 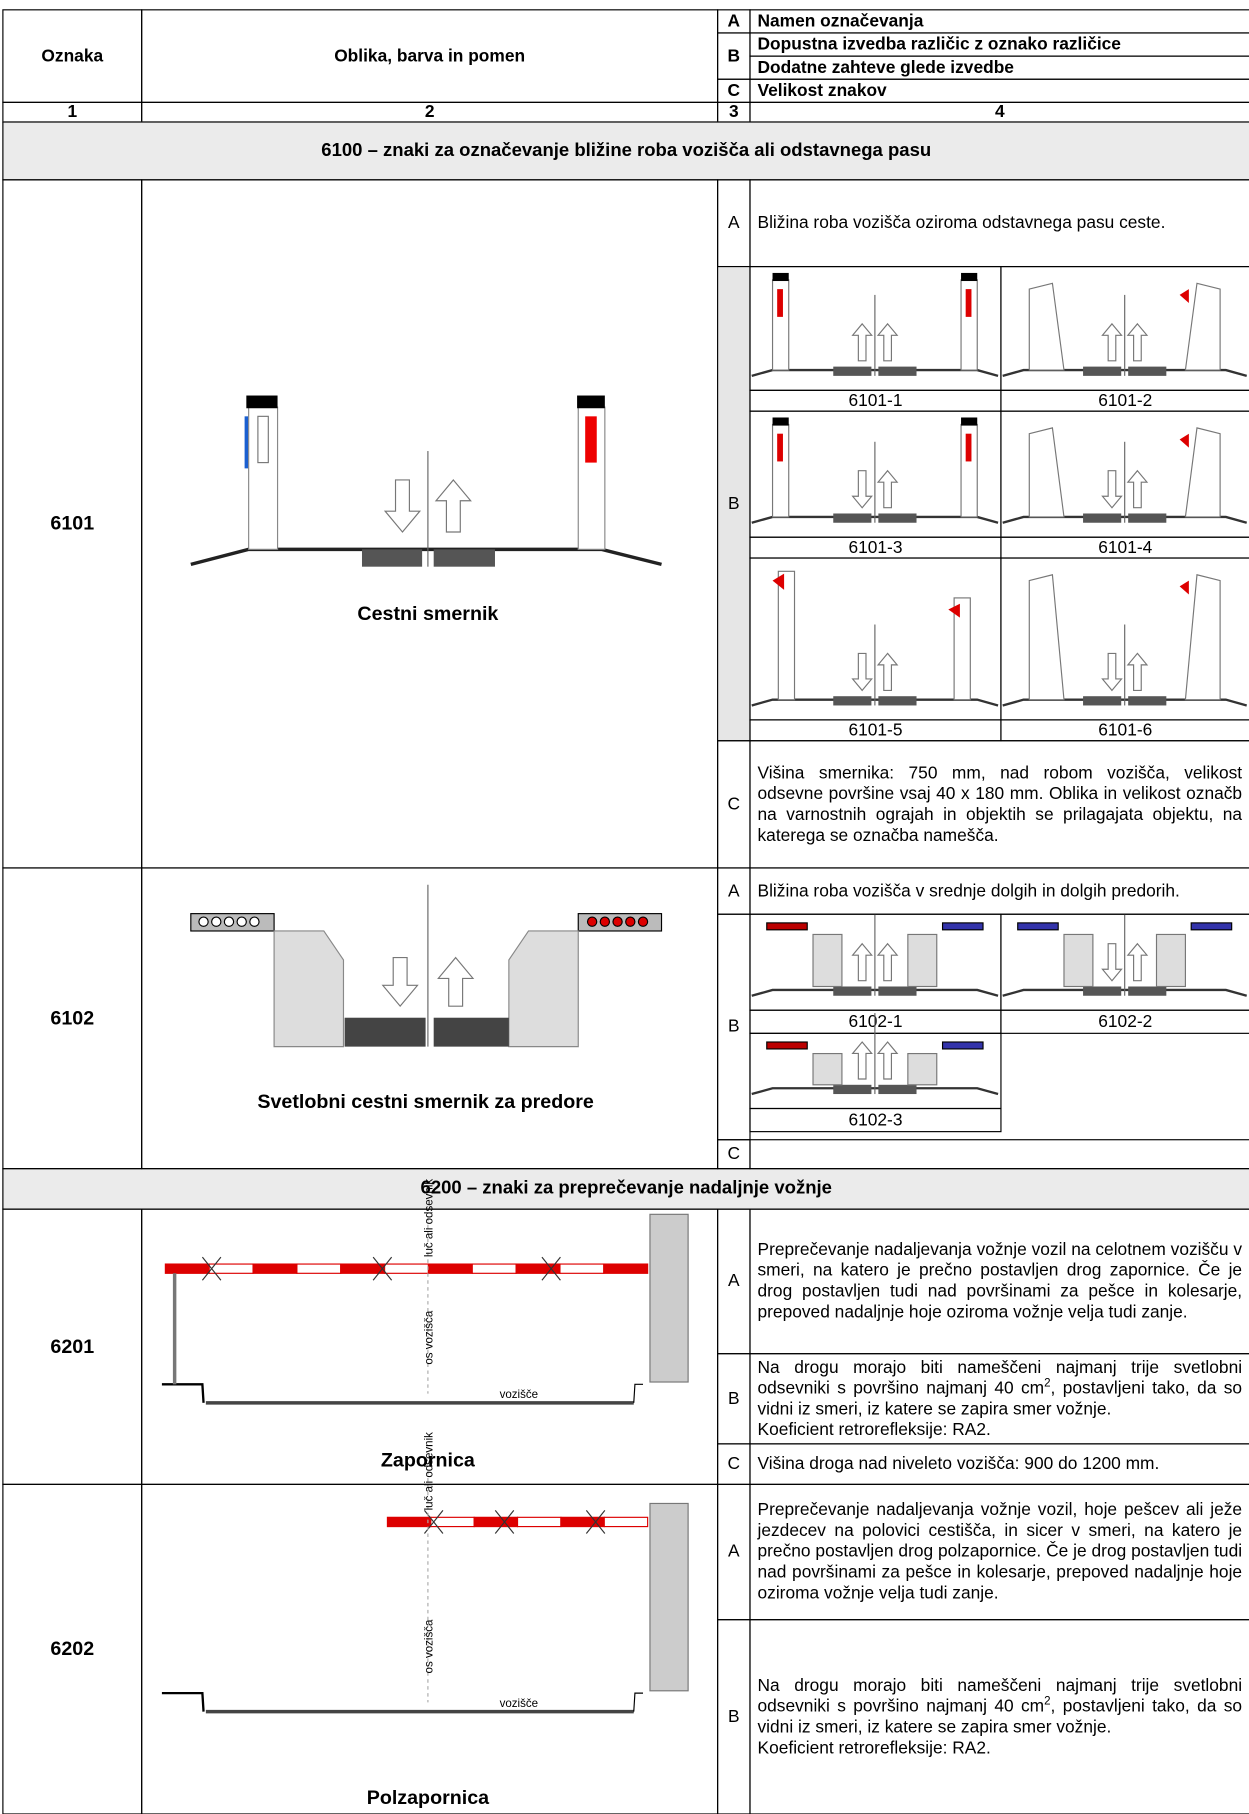 I want to click on text: 6201, so click(x=72, y=1346).